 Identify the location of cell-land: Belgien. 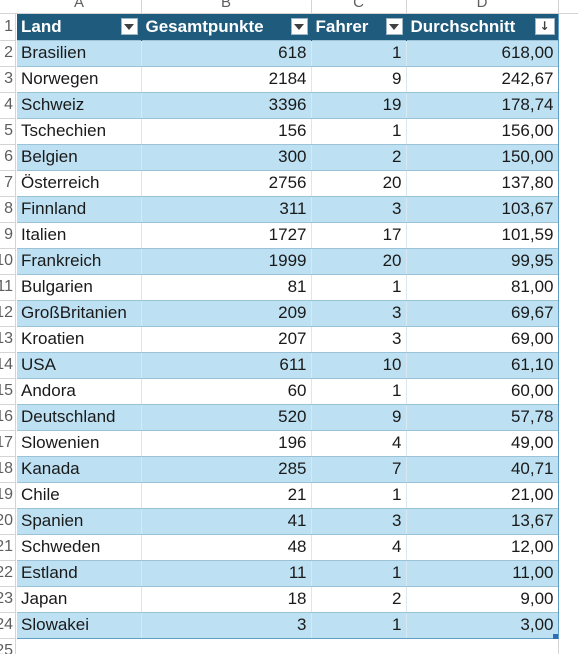
(79, 157).